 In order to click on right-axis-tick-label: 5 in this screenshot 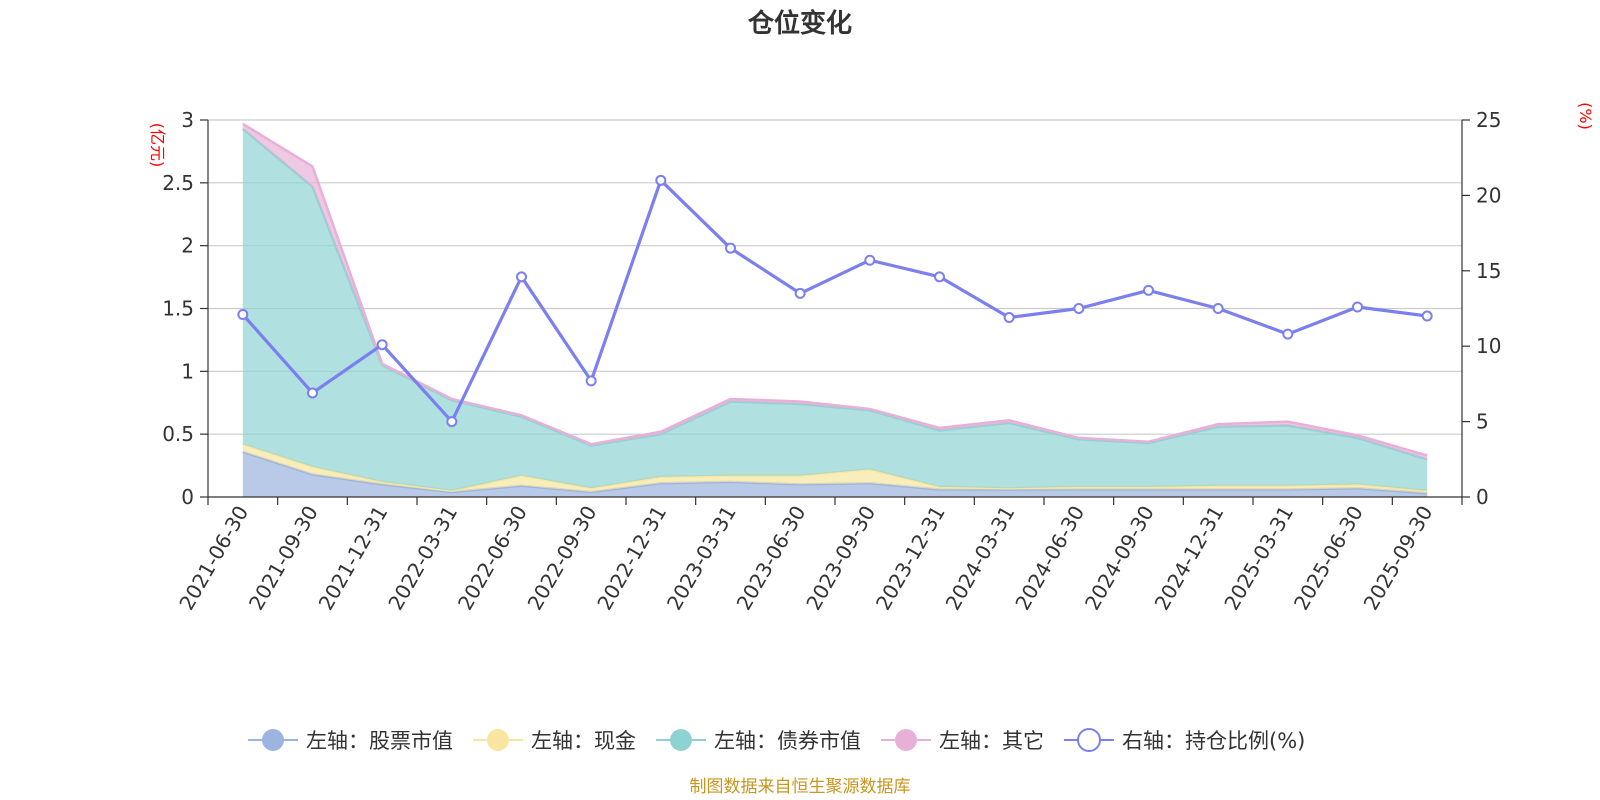, I will do `click(1482, 422)`.